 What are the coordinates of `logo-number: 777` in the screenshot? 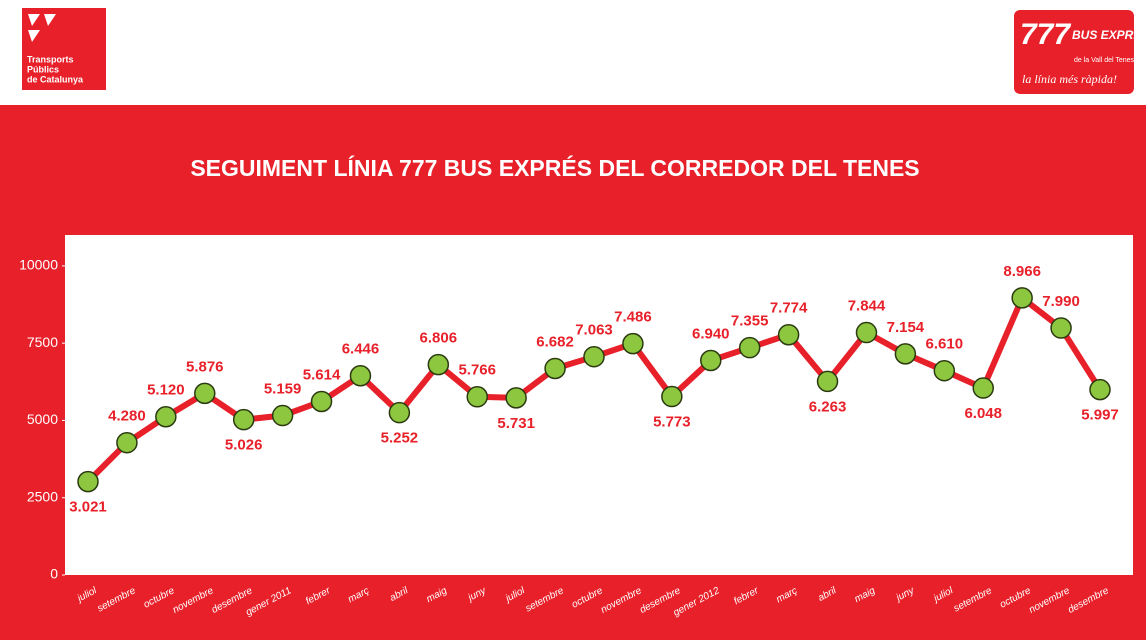 It's located at (1045, 34).